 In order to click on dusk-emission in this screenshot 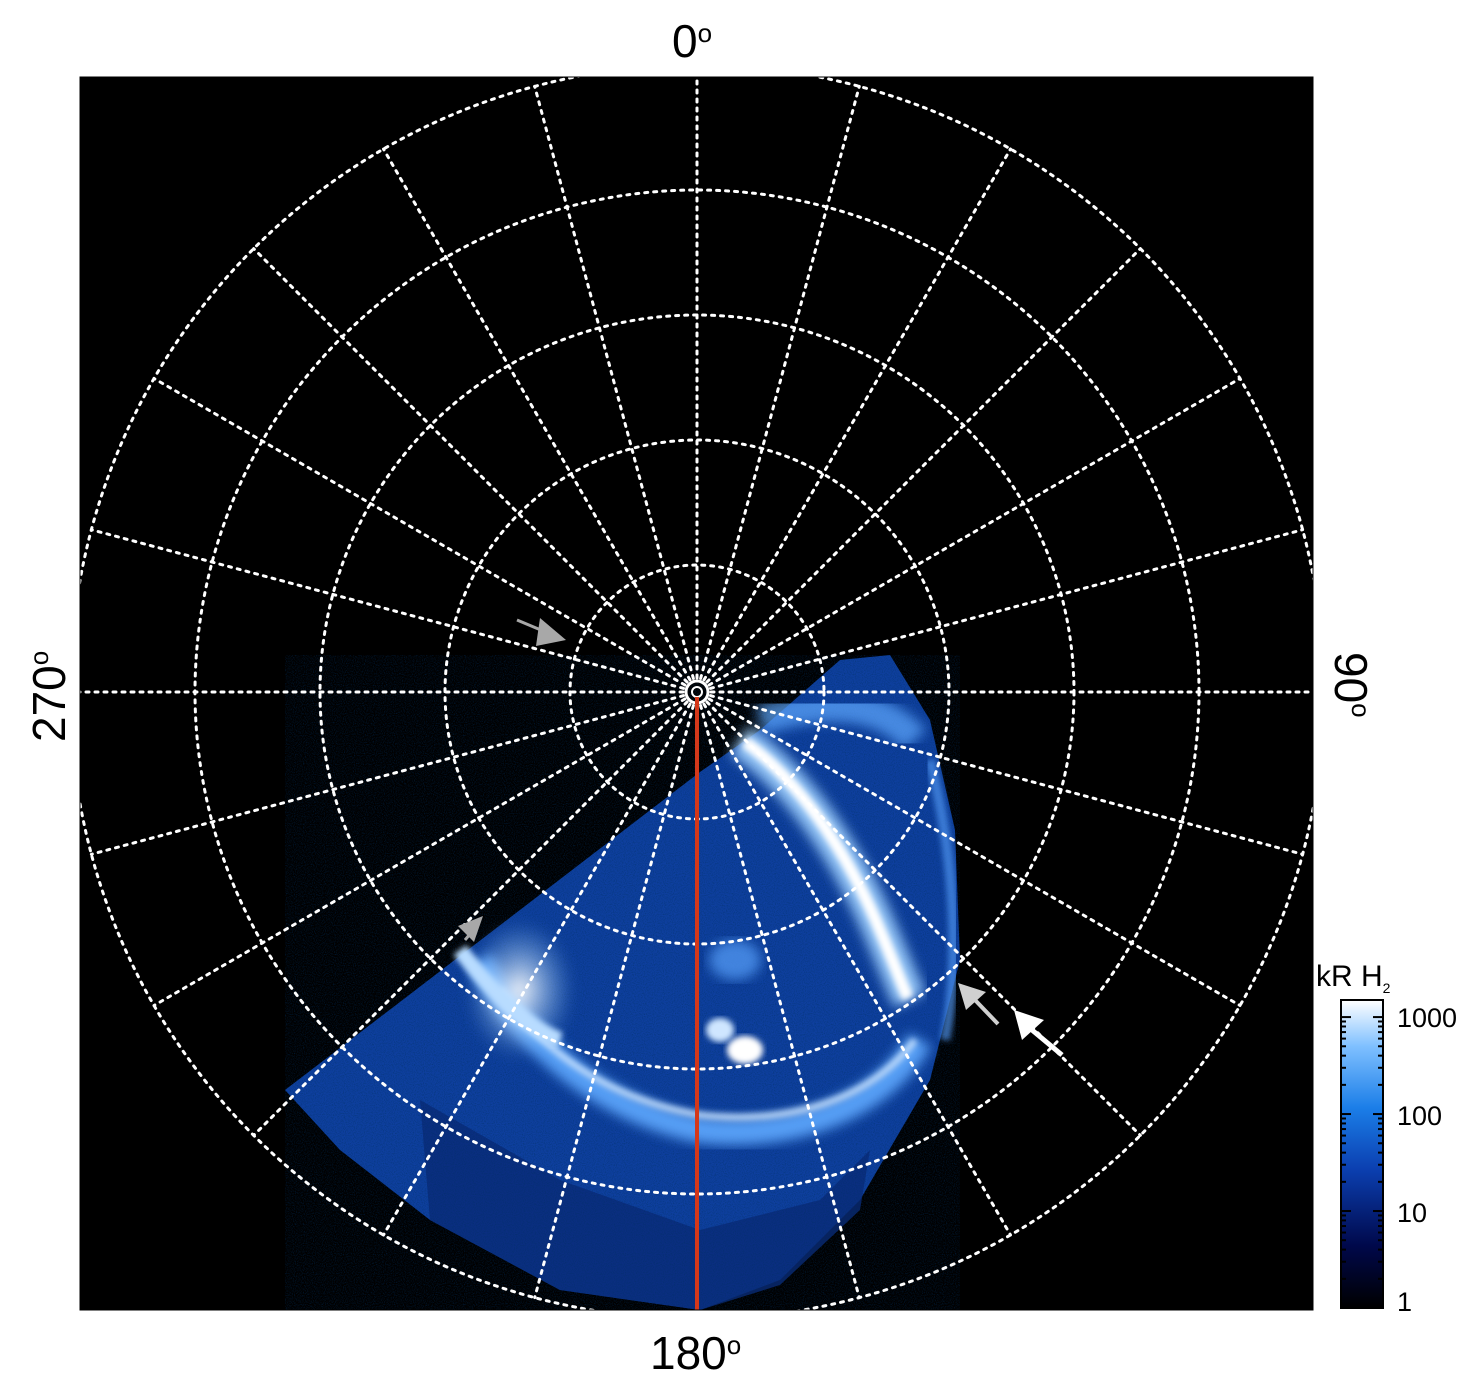, I will do `click(520, 990)`.